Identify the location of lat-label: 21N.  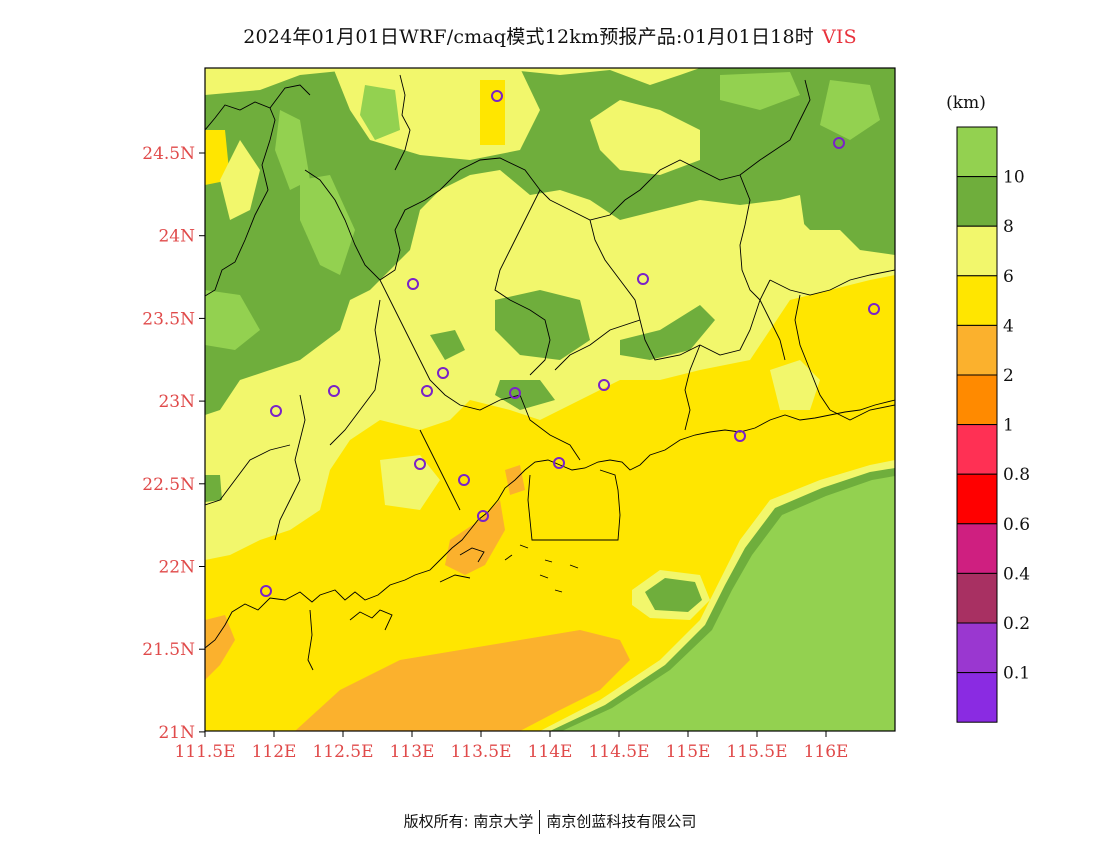
(176, 733).